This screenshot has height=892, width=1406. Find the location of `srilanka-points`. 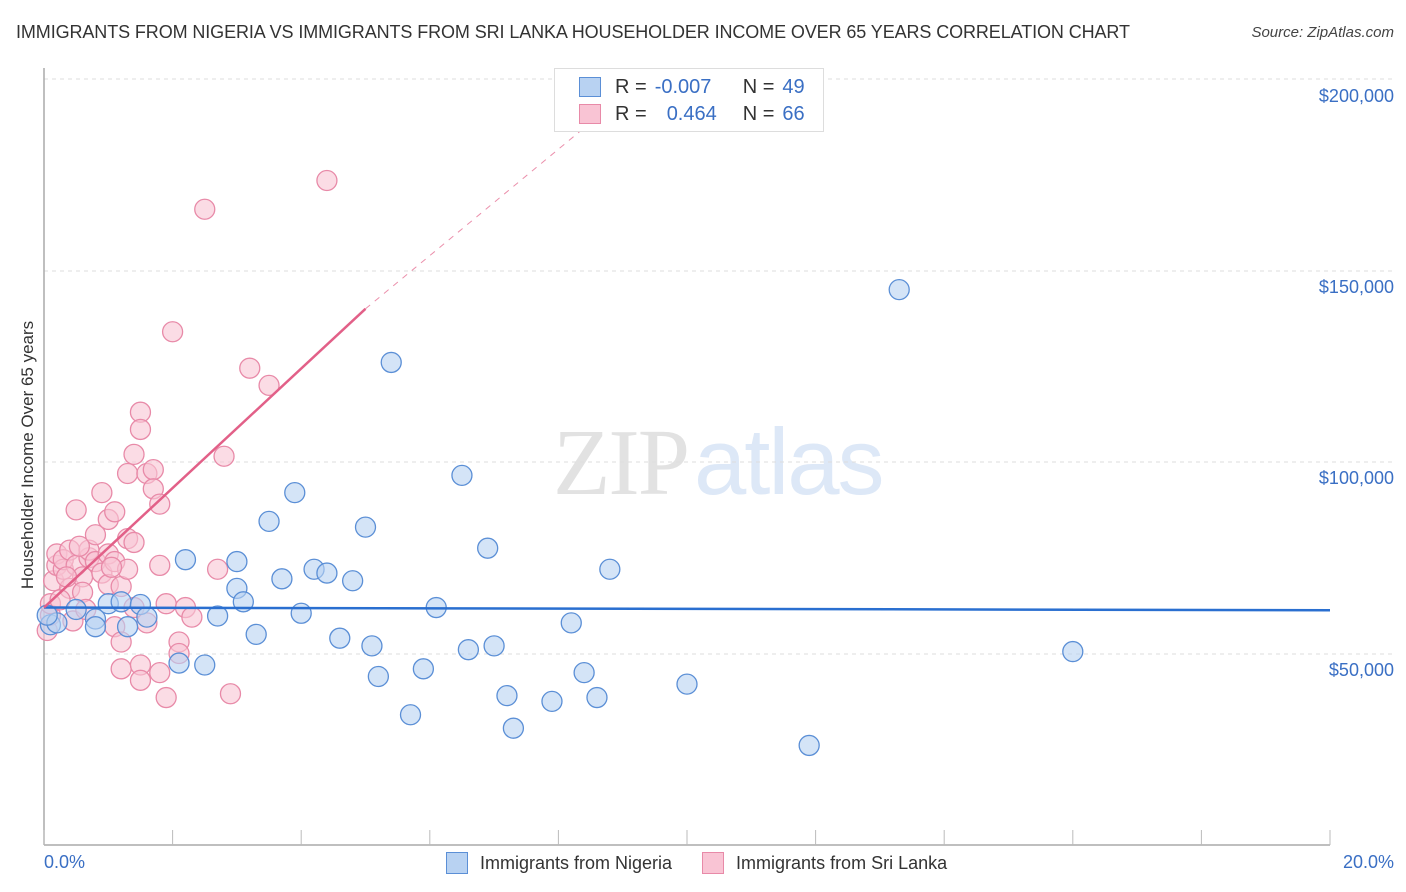

srilanka-points is located at coordinates (187, 439).